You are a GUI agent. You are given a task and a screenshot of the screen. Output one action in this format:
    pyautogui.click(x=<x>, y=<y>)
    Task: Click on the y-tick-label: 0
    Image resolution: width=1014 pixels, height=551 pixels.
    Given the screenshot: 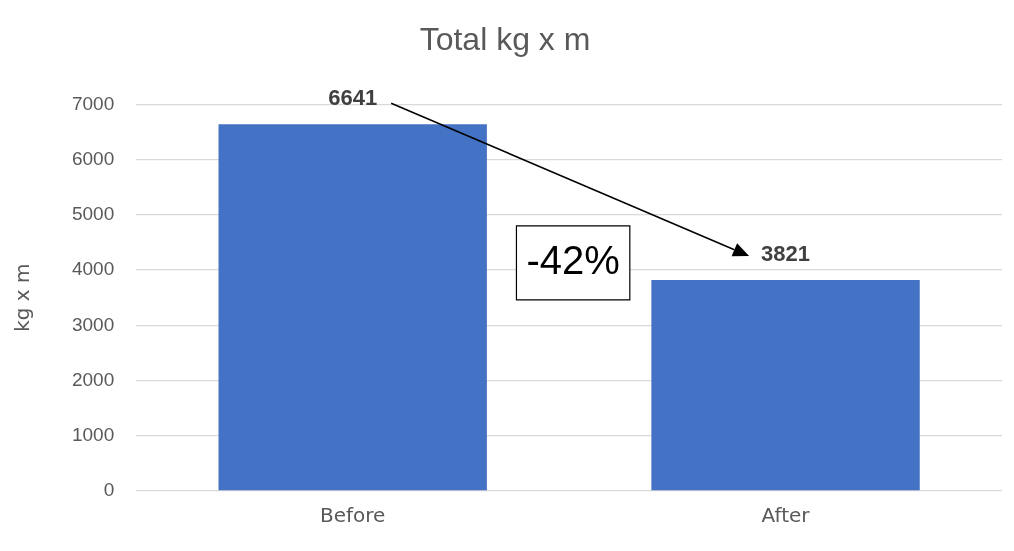 What is the action you would take?
    pyautogui.click(x=109, y=490)
    